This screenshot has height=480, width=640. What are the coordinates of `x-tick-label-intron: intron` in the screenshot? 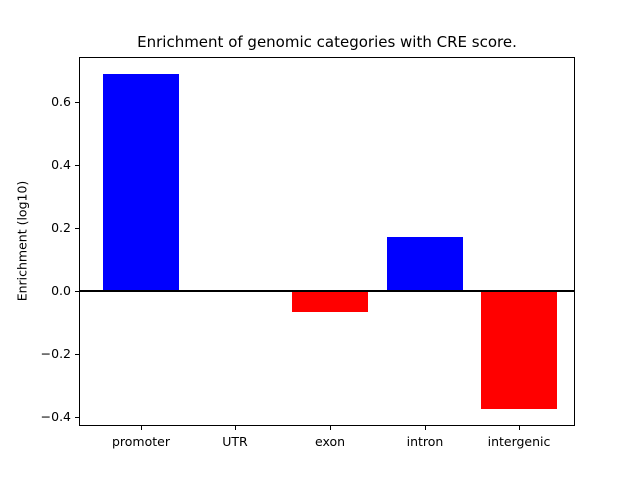 It's located at (425, 441).